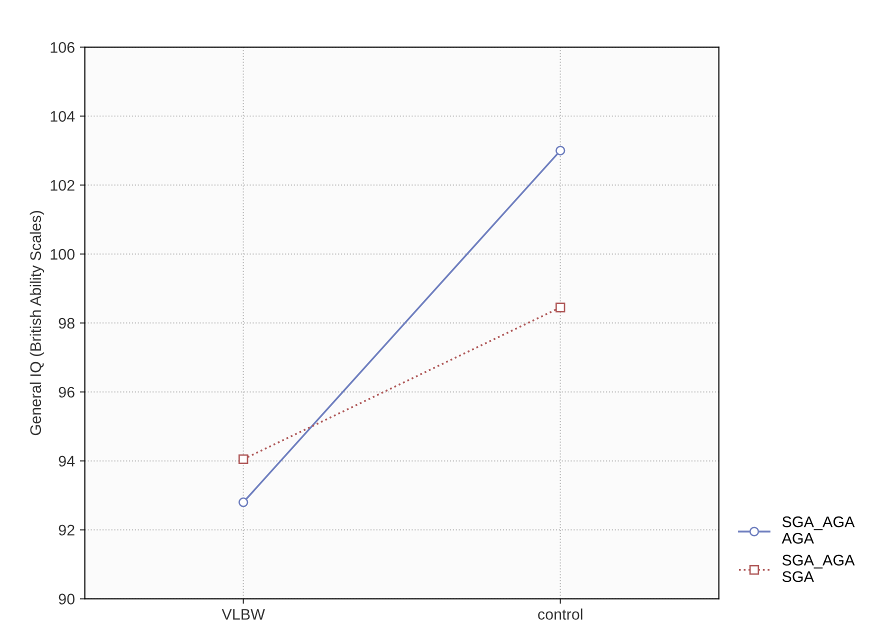  What do you see at coordinates (818, 568) in the screenshot?
I see `legend-label: SGA_AGA SGA` at bounding box center [818, 568].